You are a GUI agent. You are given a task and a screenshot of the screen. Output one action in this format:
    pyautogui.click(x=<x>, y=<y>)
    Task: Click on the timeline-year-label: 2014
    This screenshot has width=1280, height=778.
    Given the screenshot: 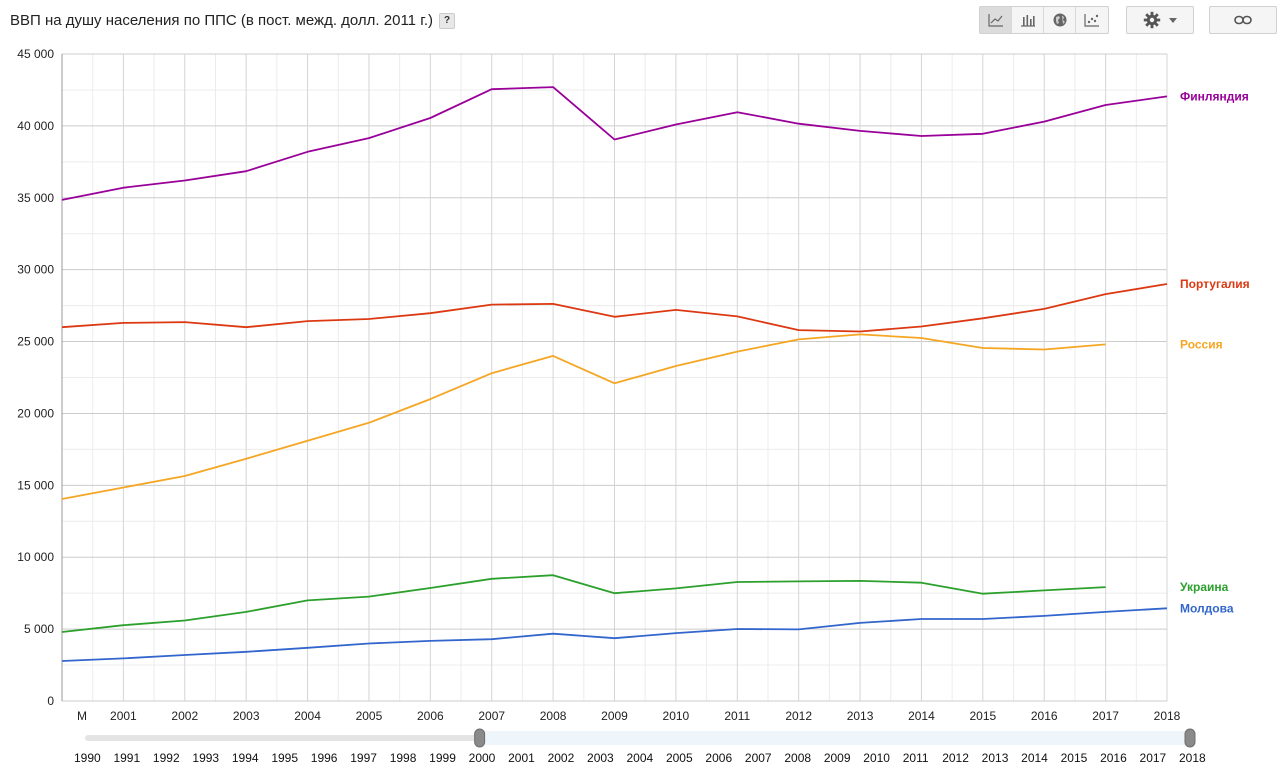 What is the action you would take?
    pyautogui.click(x=1034, y=758)
    